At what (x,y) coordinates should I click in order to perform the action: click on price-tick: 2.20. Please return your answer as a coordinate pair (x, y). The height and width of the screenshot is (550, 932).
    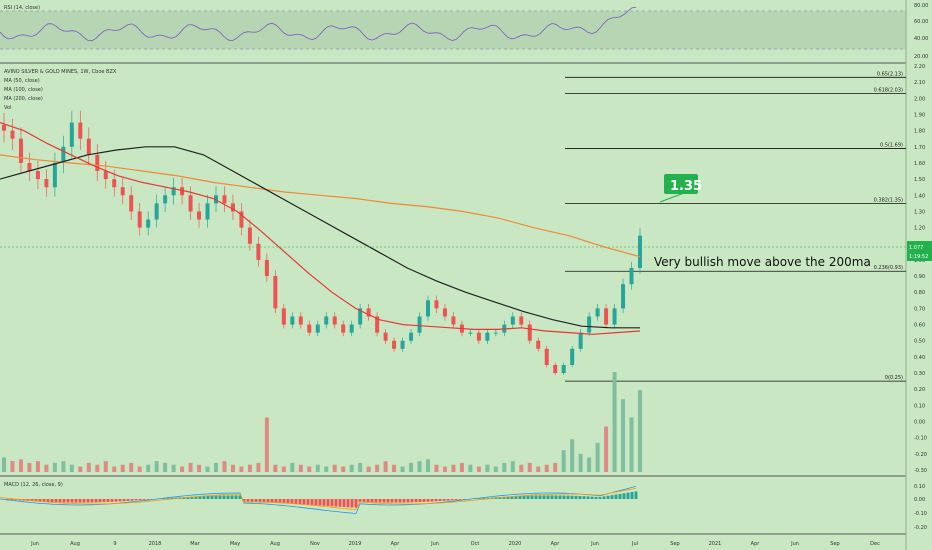
    Looking at the image, I should click on (919, 67).